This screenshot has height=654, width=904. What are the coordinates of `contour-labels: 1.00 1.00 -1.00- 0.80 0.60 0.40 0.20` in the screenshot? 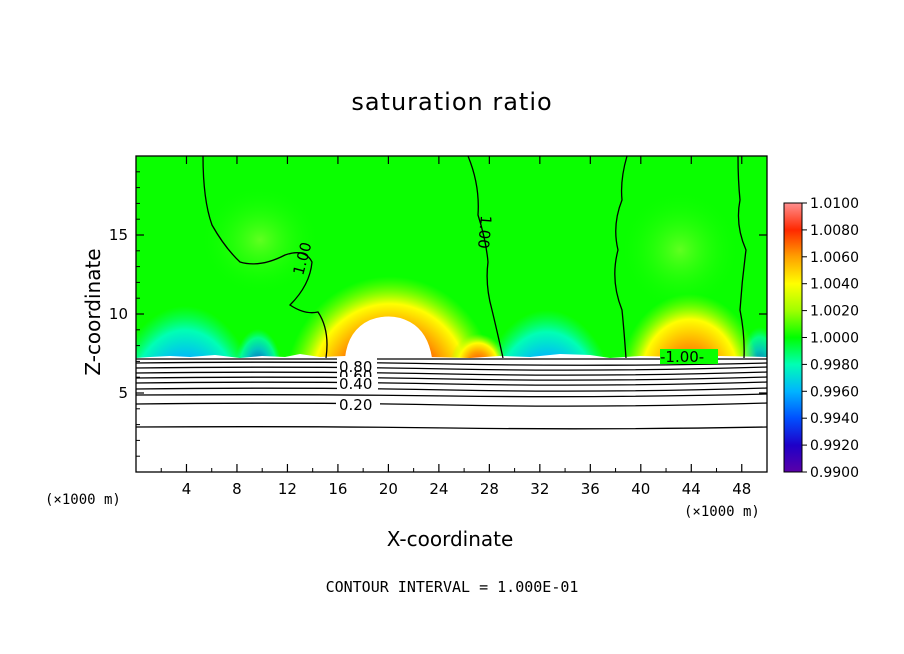 It's located at (503, 314).